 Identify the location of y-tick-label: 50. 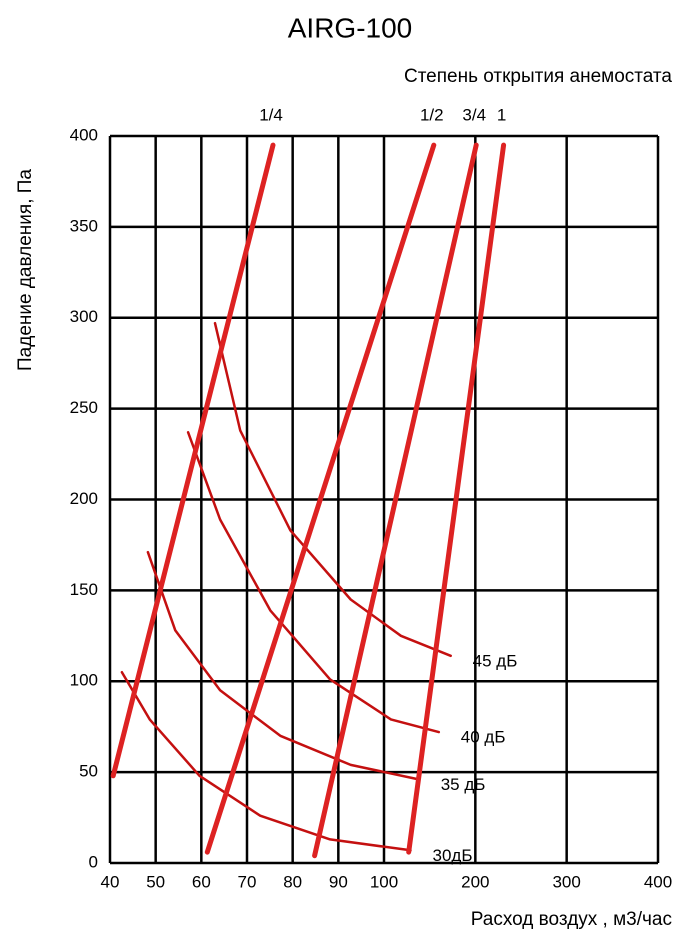
(88, 771).